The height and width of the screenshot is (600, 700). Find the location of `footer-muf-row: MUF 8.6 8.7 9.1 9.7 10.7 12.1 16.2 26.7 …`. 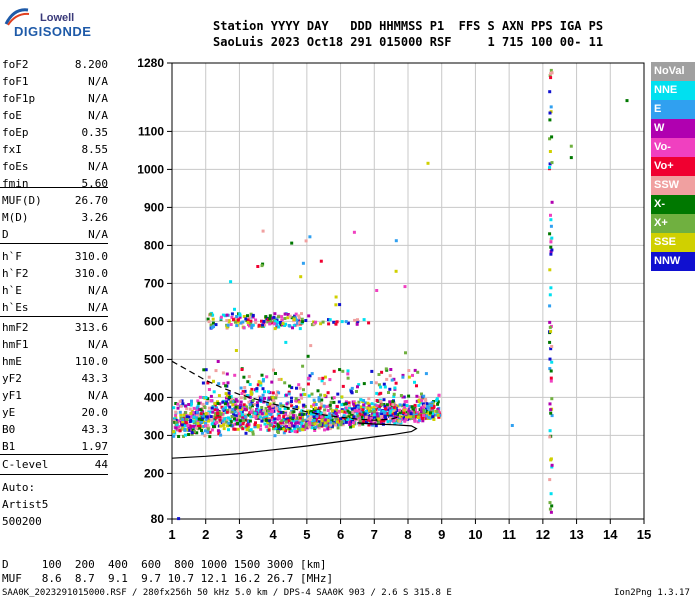

footer-muf-row: MUF 8.6 8.7 9.1 9.7 10.7 12.1 16.2 26.7 … is located at coordinates (168, 578).